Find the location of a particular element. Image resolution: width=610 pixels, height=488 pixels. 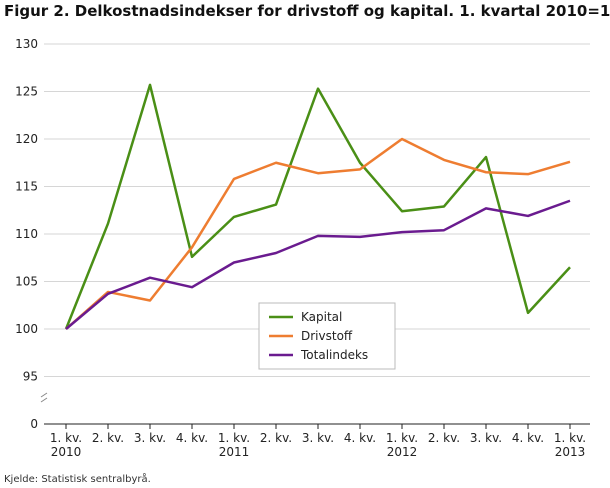

x-tick-year: 2013 is located at coordinates (570, 452).